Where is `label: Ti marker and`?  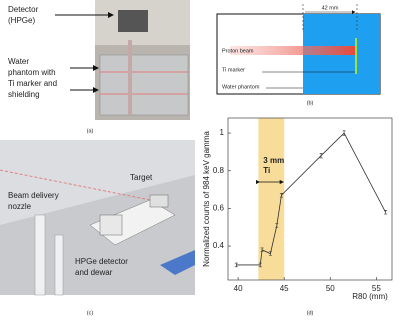 label: Ti marker and is located at coordinates (32, 83).